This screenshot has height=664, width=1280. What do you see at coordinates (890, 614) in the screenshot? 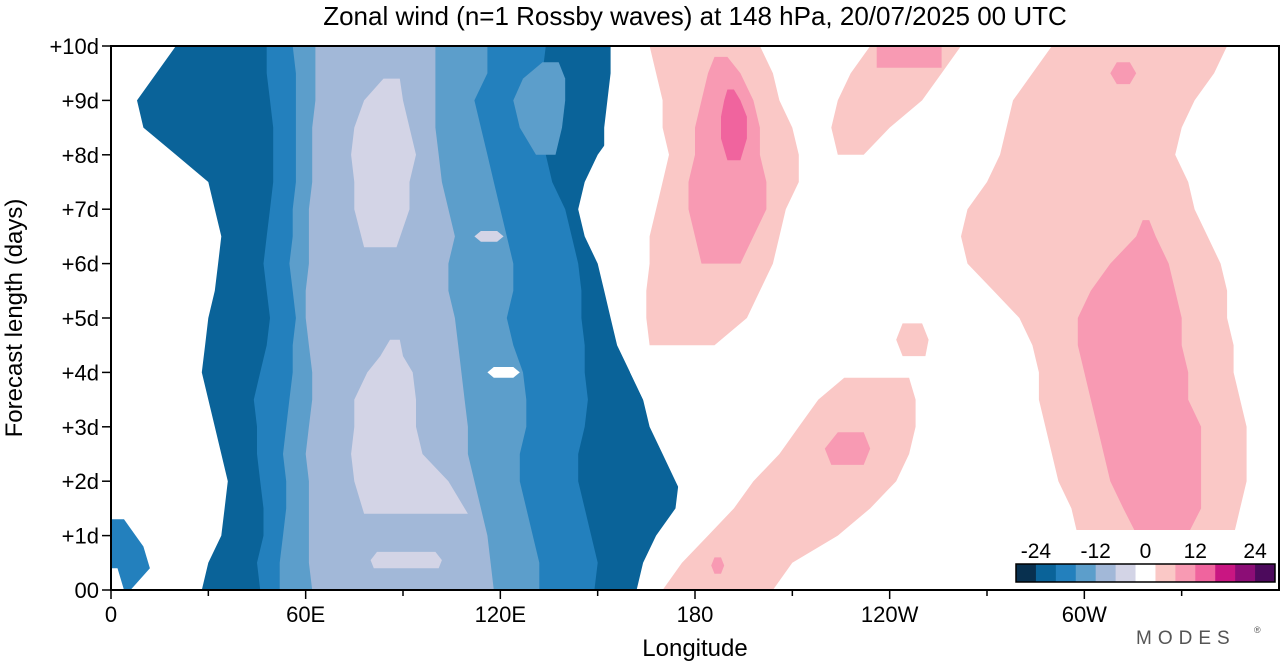
I see `x-tick-label: 120W` at bounding box center [890, 614].